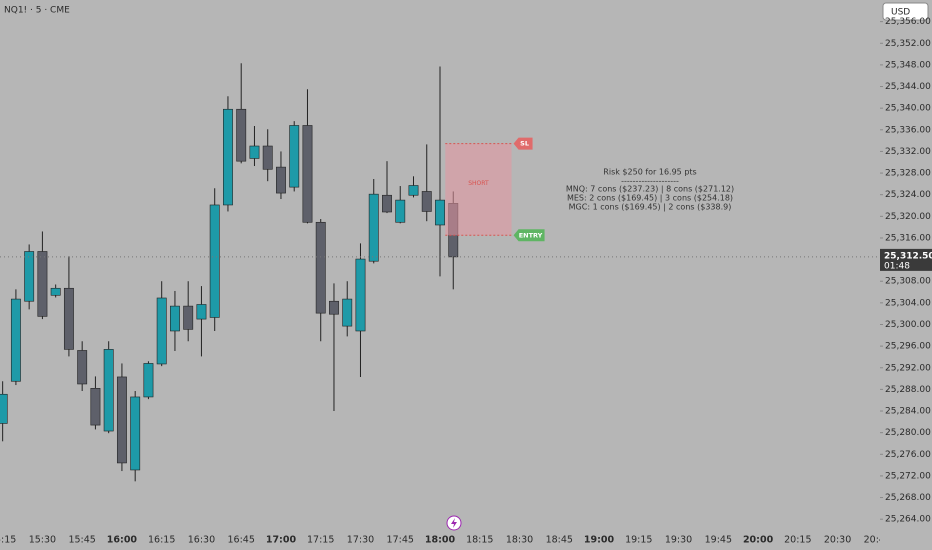 Image resolution: width=932 pixels, height=550 pixels. I want to click on side-label: SHORT, so click(478, 183).